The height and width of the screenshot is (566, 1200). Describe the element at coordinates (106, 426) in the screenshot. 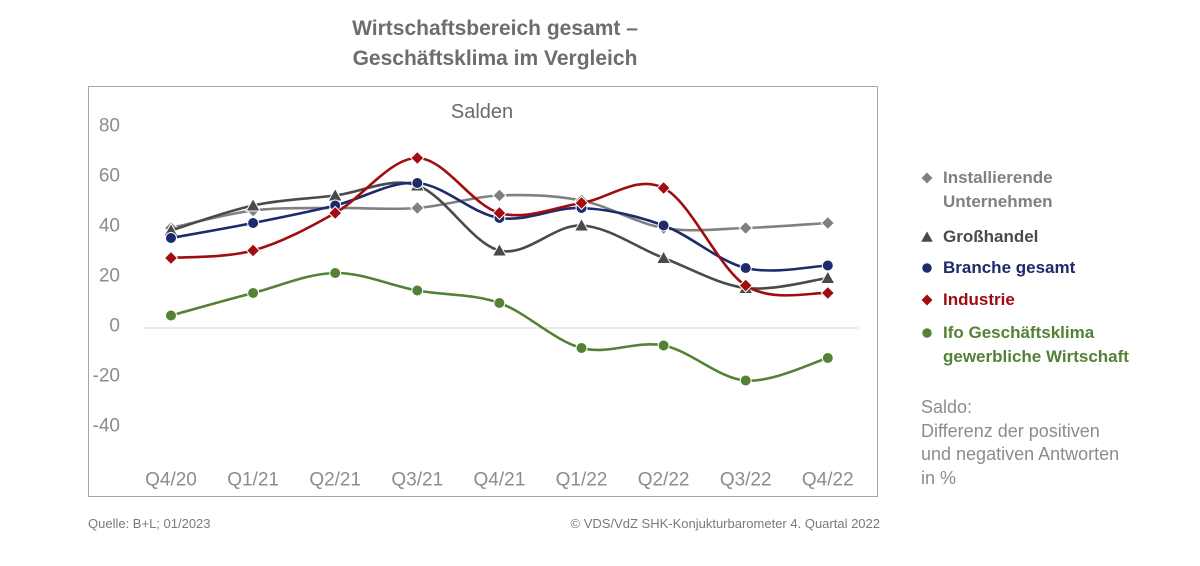

I see `y-tick-label: -40` at that location.